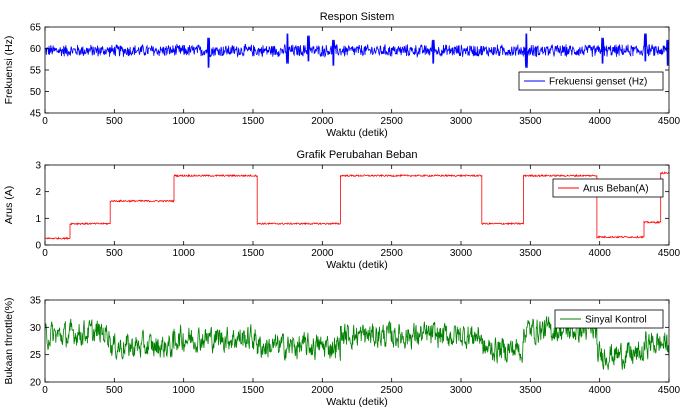  I want to click on y-tick-label: 60, so click(36, 49).